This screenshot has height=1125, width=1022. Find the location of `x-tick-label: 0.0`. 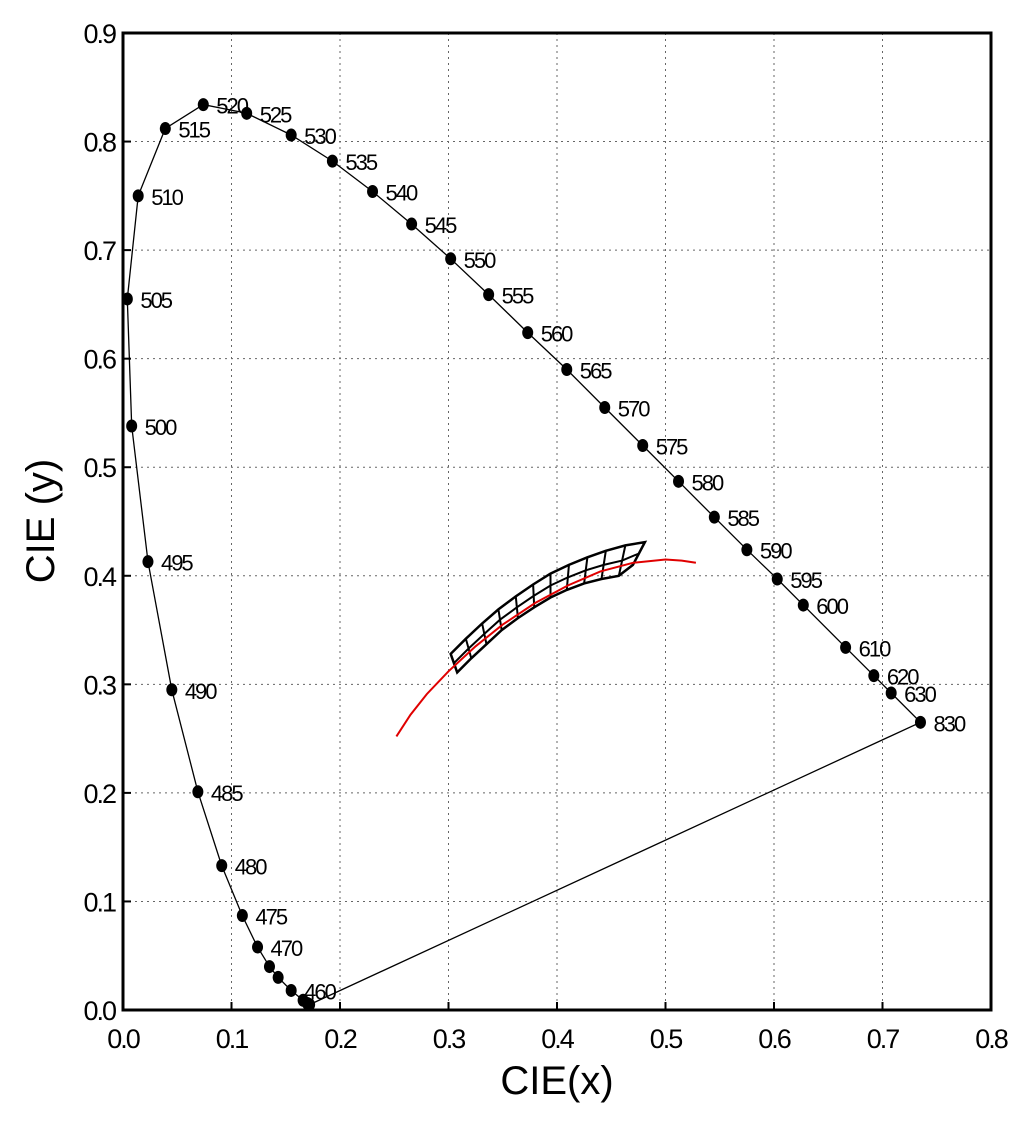

x-tick-label: 0.0 is located at coordinates (123, 1039).